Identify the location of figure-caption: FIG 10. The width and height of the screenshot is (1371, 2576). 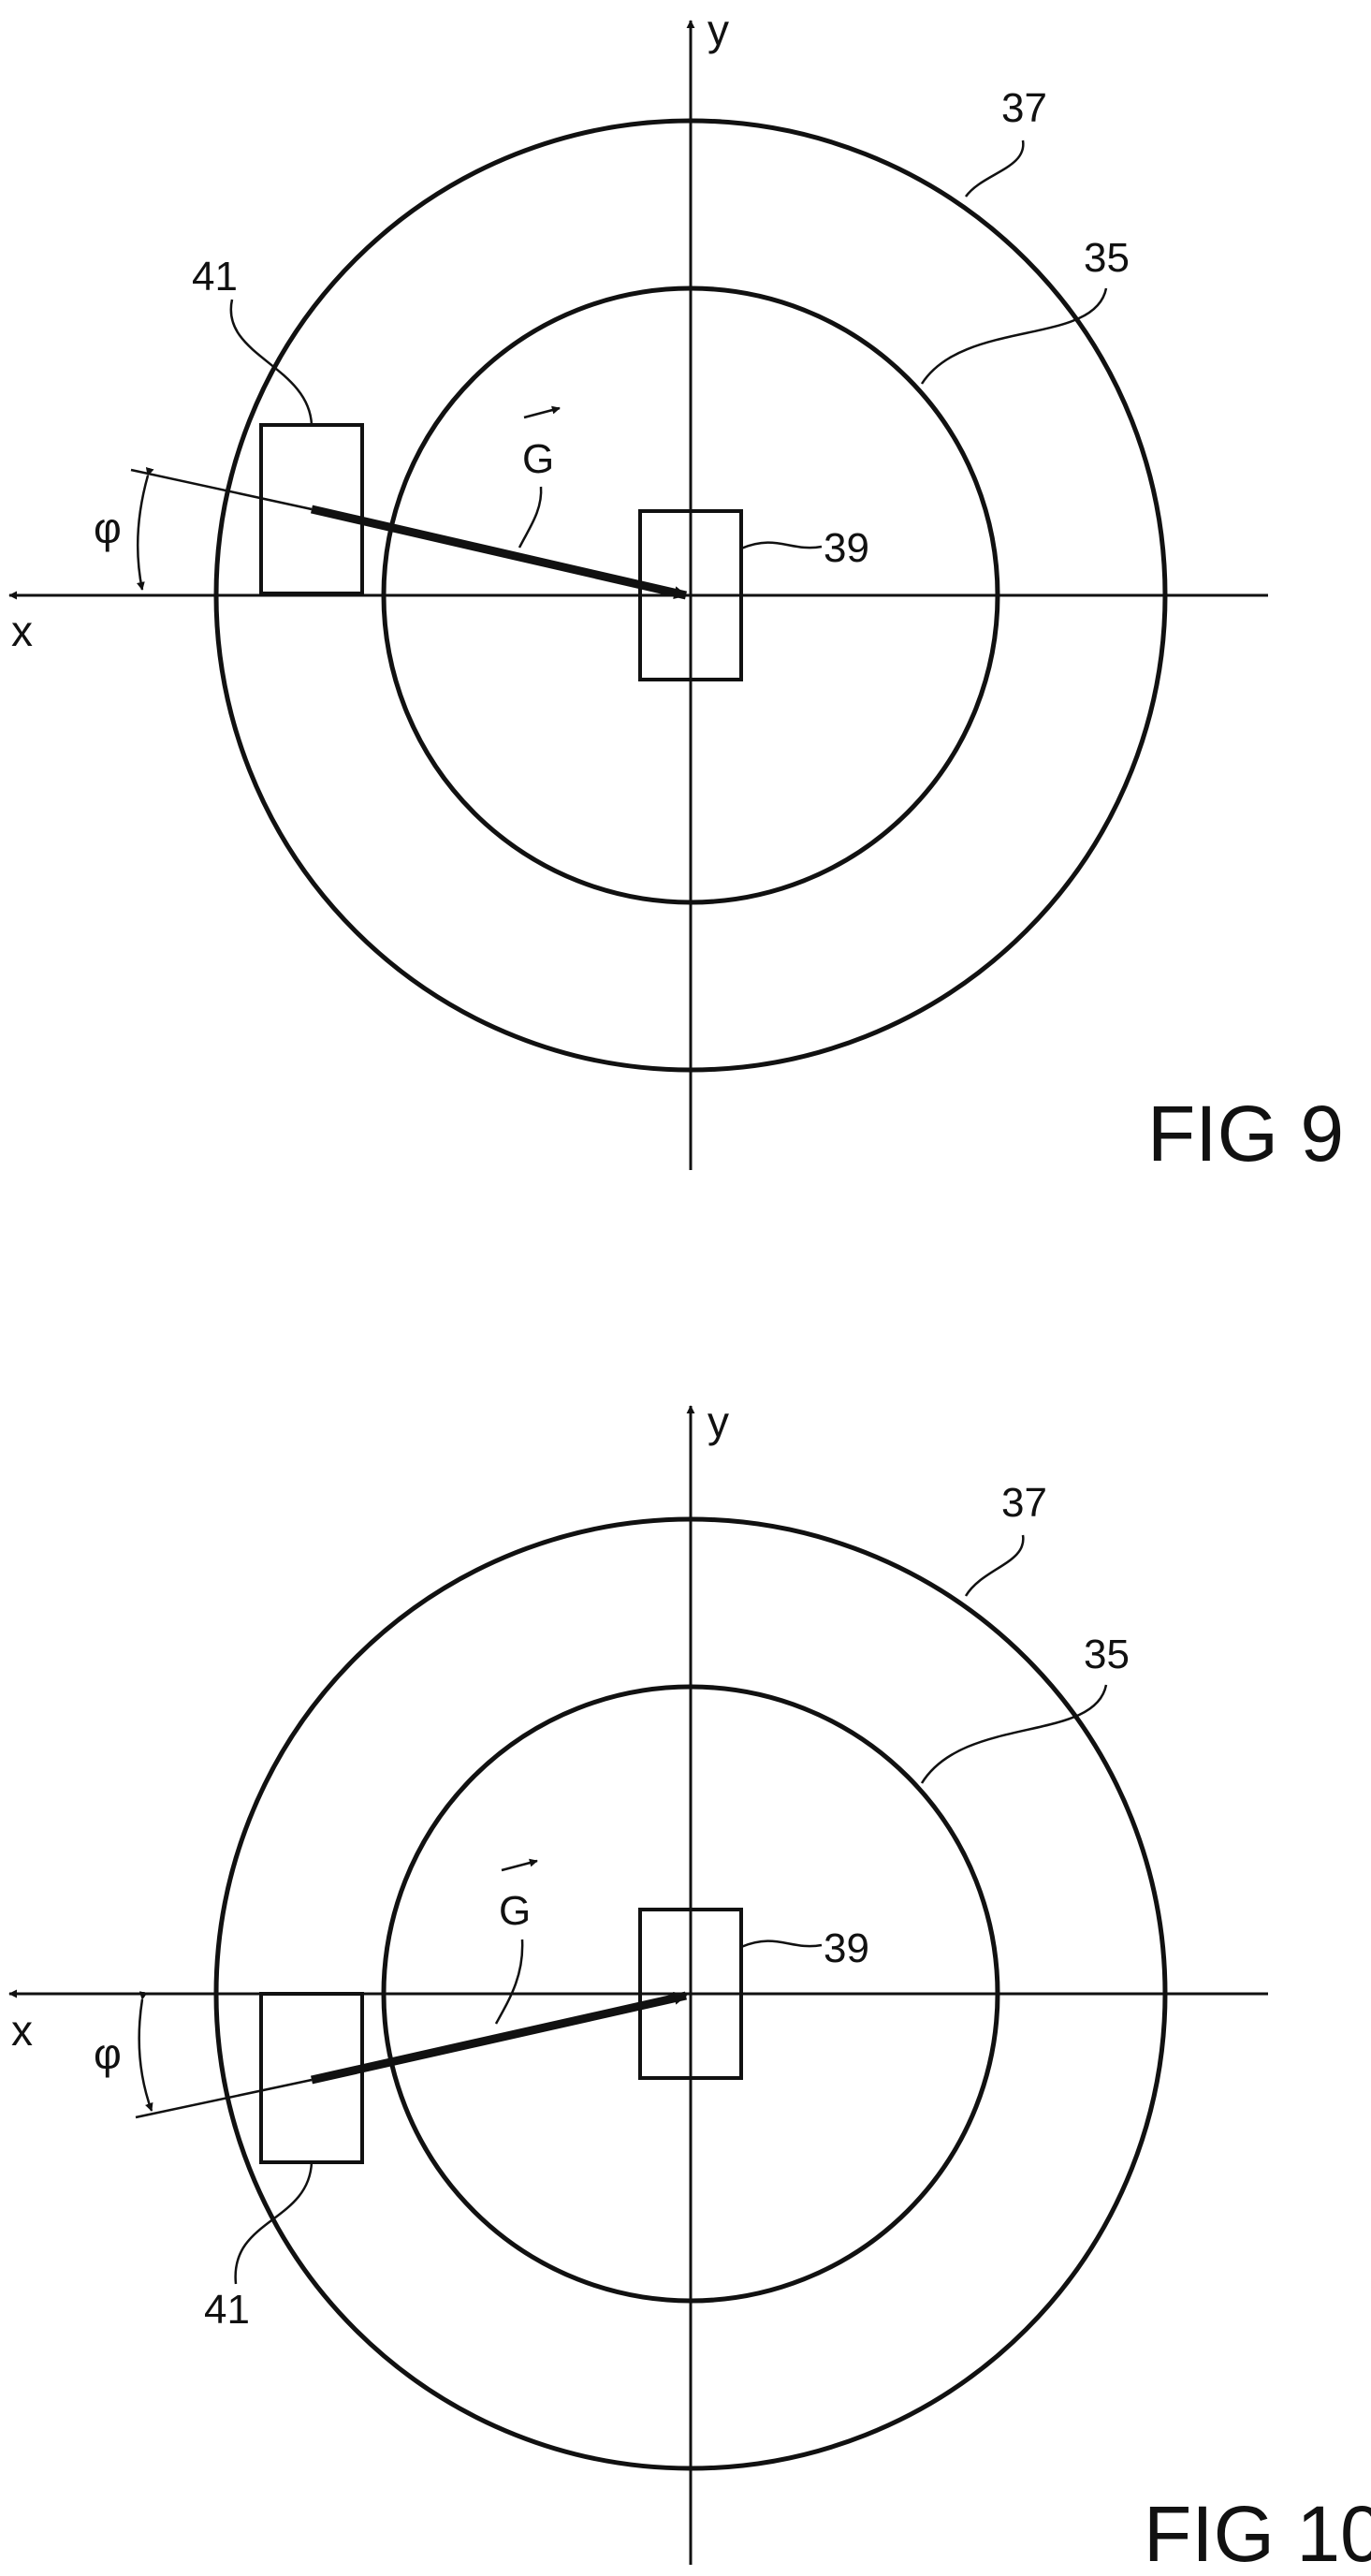
(1257, 2533).